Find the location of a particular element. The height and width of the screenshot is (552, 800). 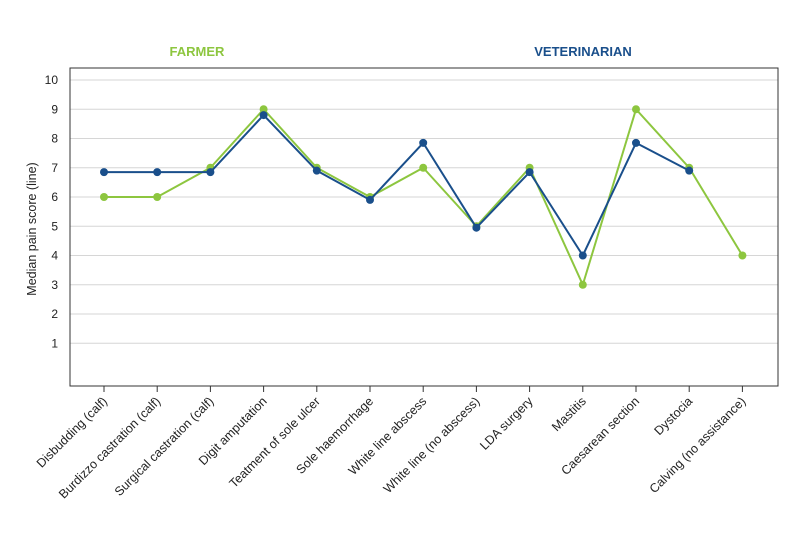

y-axis: 1 2 3 4 5 6 7 8 9 10 is located at coordinates (52, 211).